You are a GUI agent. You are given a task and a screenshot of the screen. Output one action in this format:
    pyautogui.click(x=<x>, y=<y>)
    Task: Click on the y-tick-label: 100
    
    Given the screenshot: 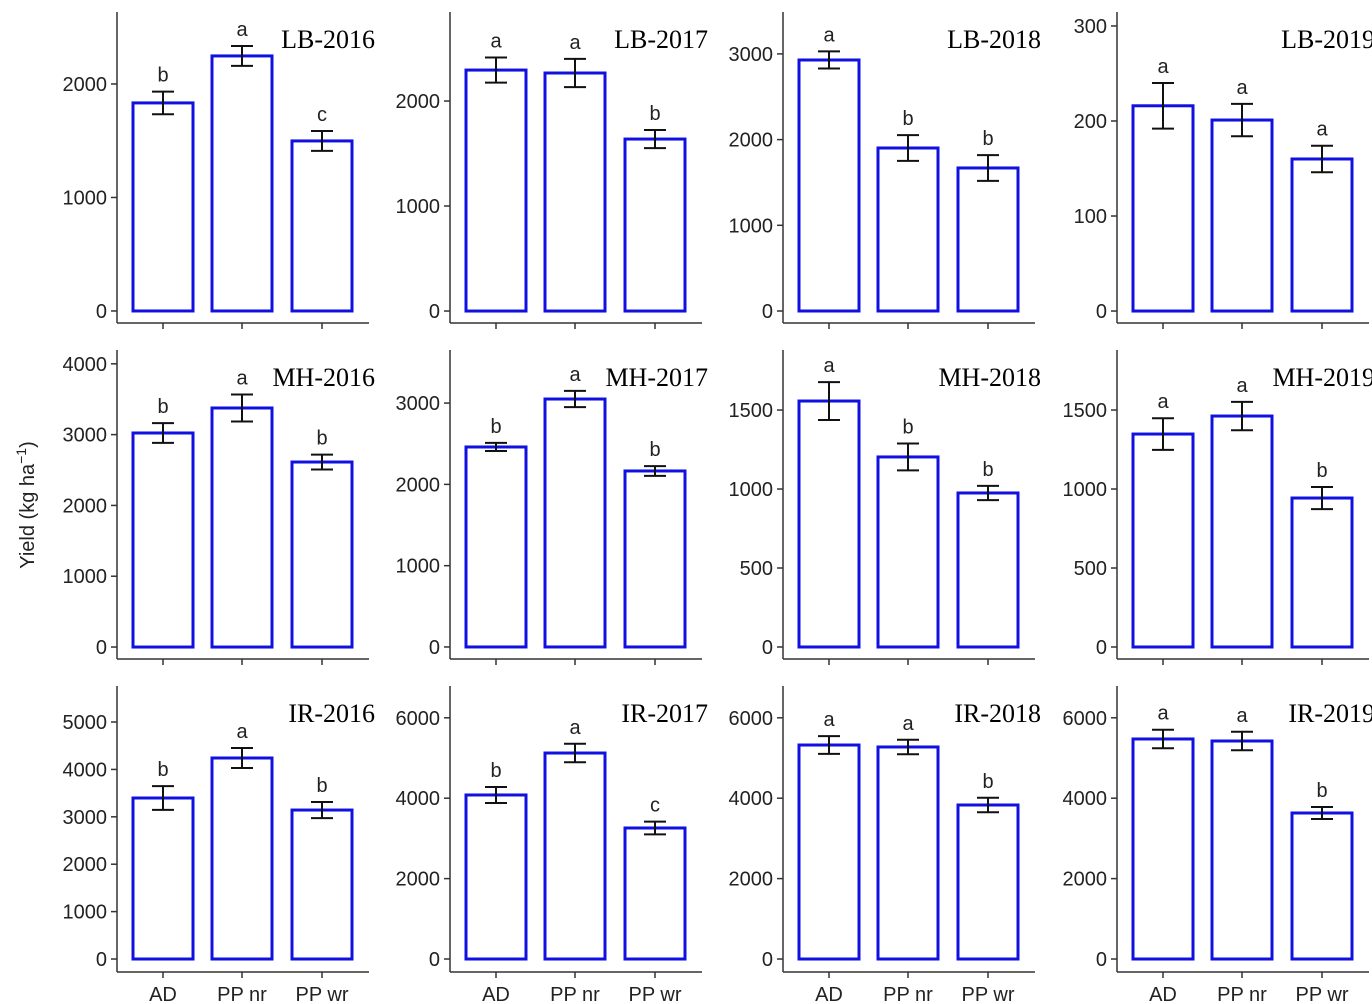 What is the action you would take?
    pyautogui.click(x=1090, y=217)
    